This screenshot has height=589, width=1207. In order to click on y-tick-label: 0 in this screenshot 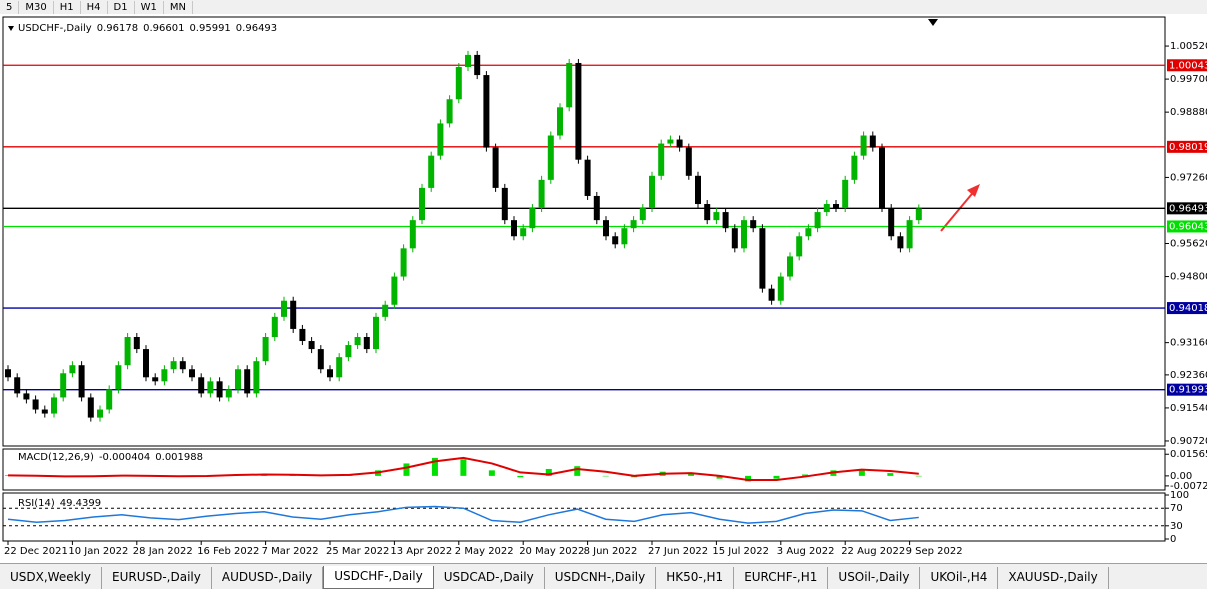, I will do `click(1173, 539)`.